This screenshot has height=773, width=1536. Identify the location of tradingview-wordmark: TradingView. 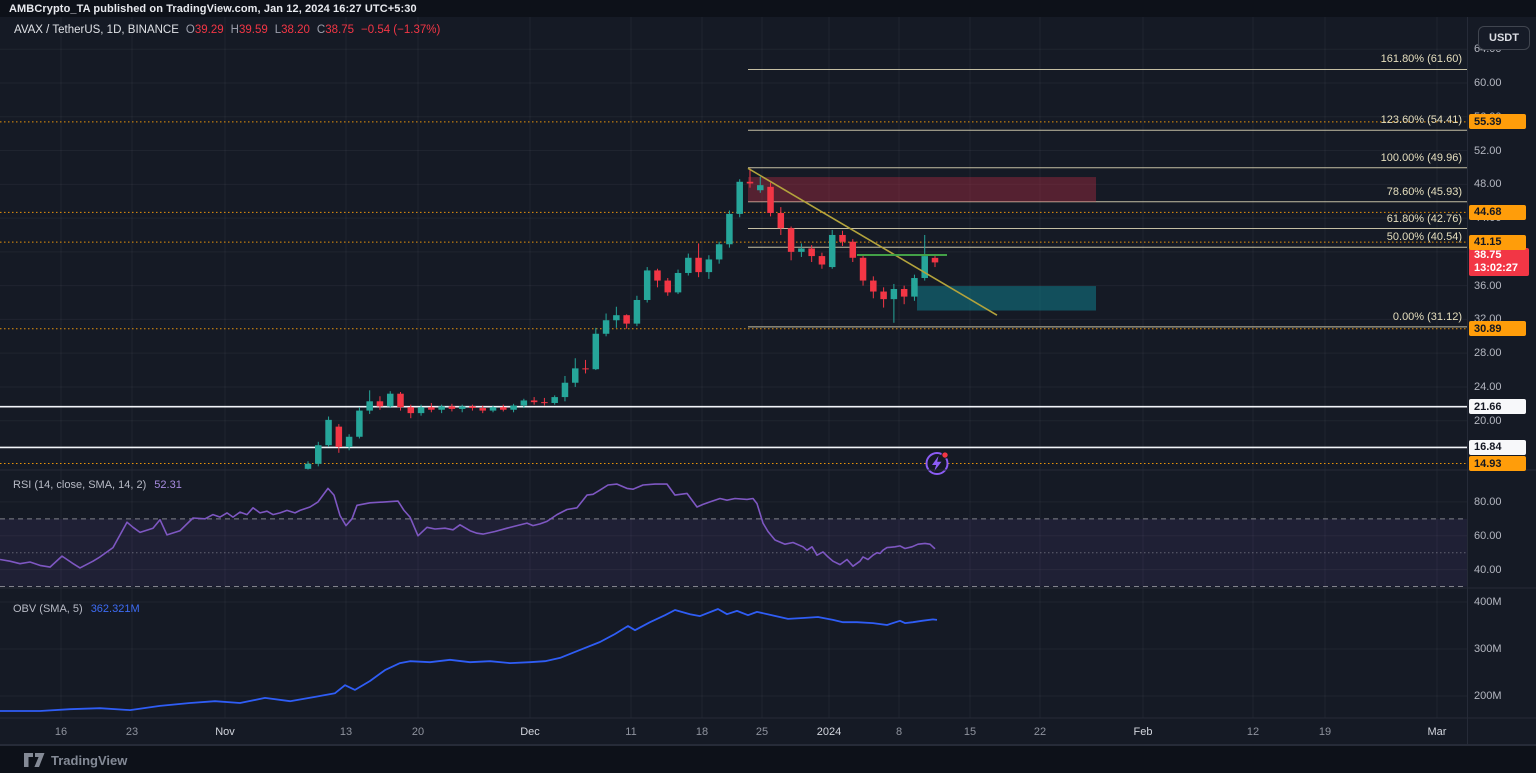
(89, 760).